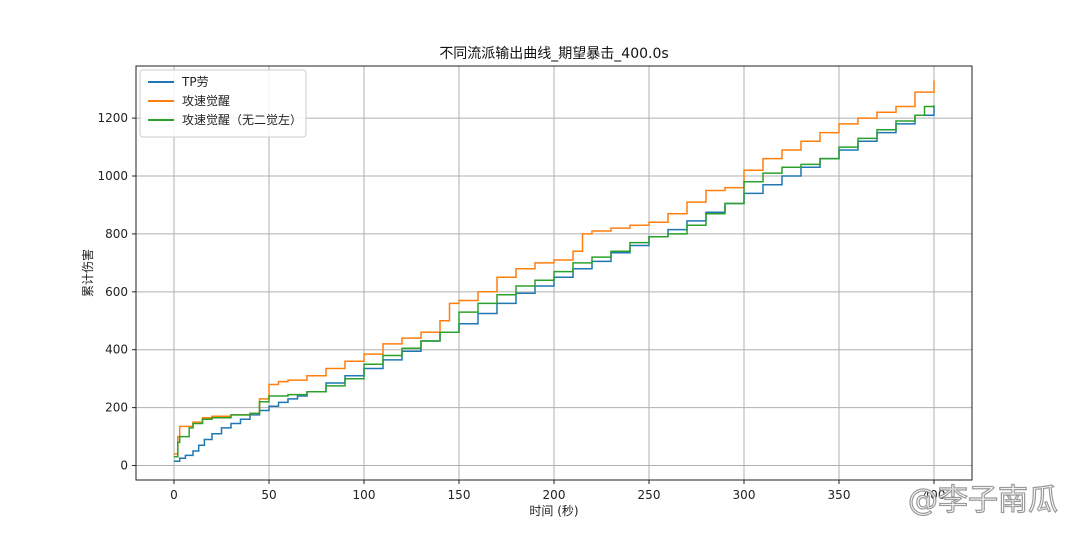  I want to click on legend-label-2: 攻速觉醒, so click(206, 101).